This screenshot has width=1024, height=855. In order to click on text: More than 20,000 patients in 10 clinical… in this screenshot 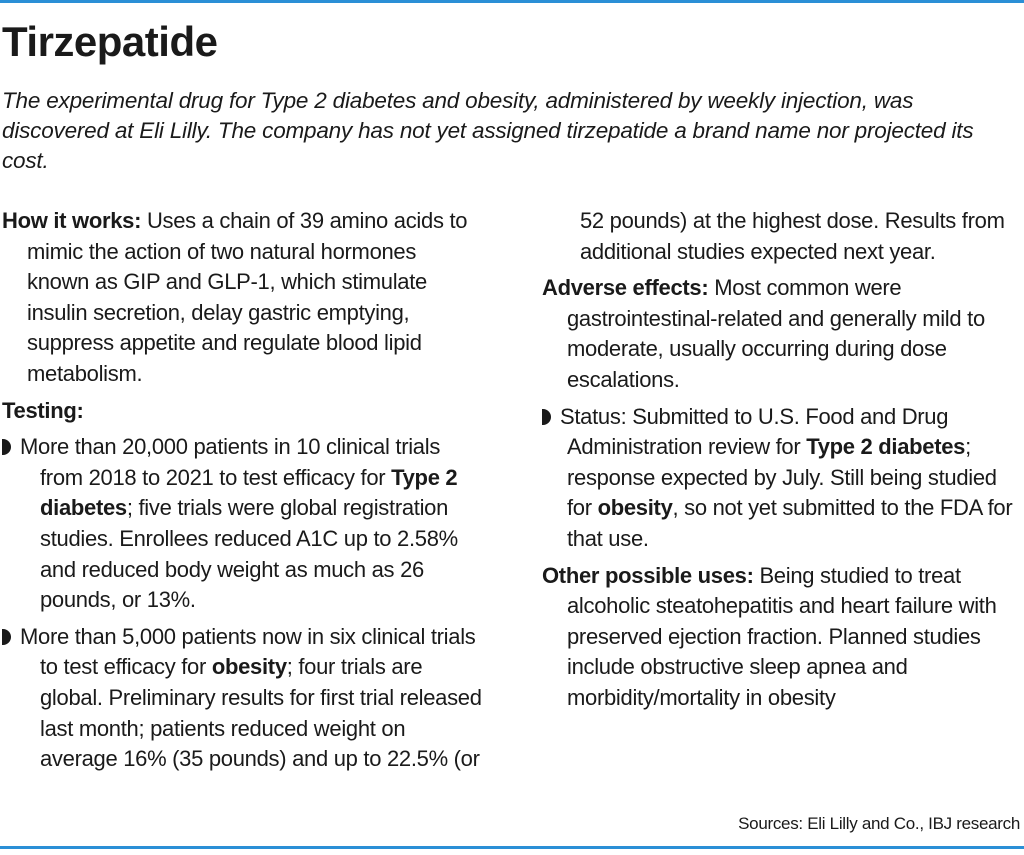, I will do `click(230, 462)`.